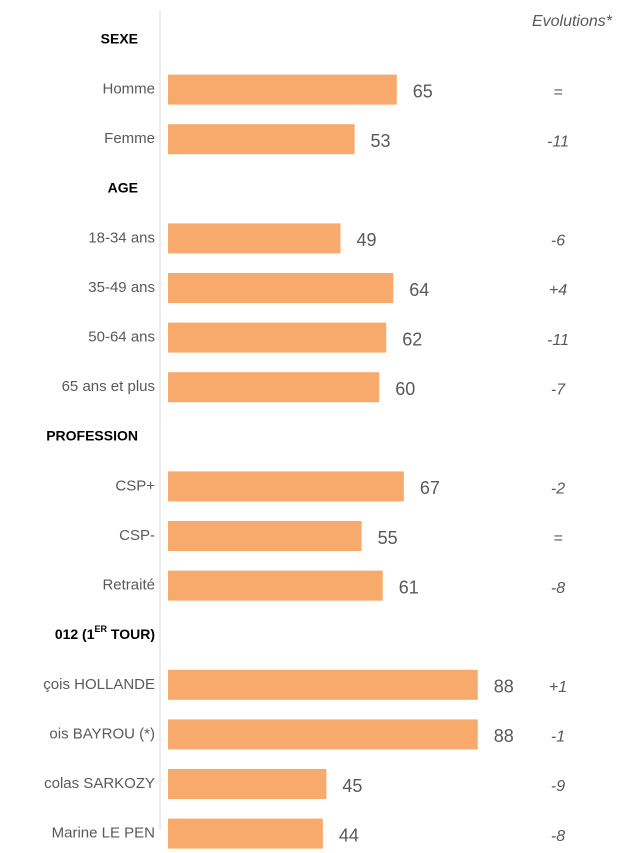 The height and width of the screenshot is (853, 617). What do you see at coordinates (128, 585) in the screenshot?
I see `category-label: Retraité` at bounding box center [128, 585].